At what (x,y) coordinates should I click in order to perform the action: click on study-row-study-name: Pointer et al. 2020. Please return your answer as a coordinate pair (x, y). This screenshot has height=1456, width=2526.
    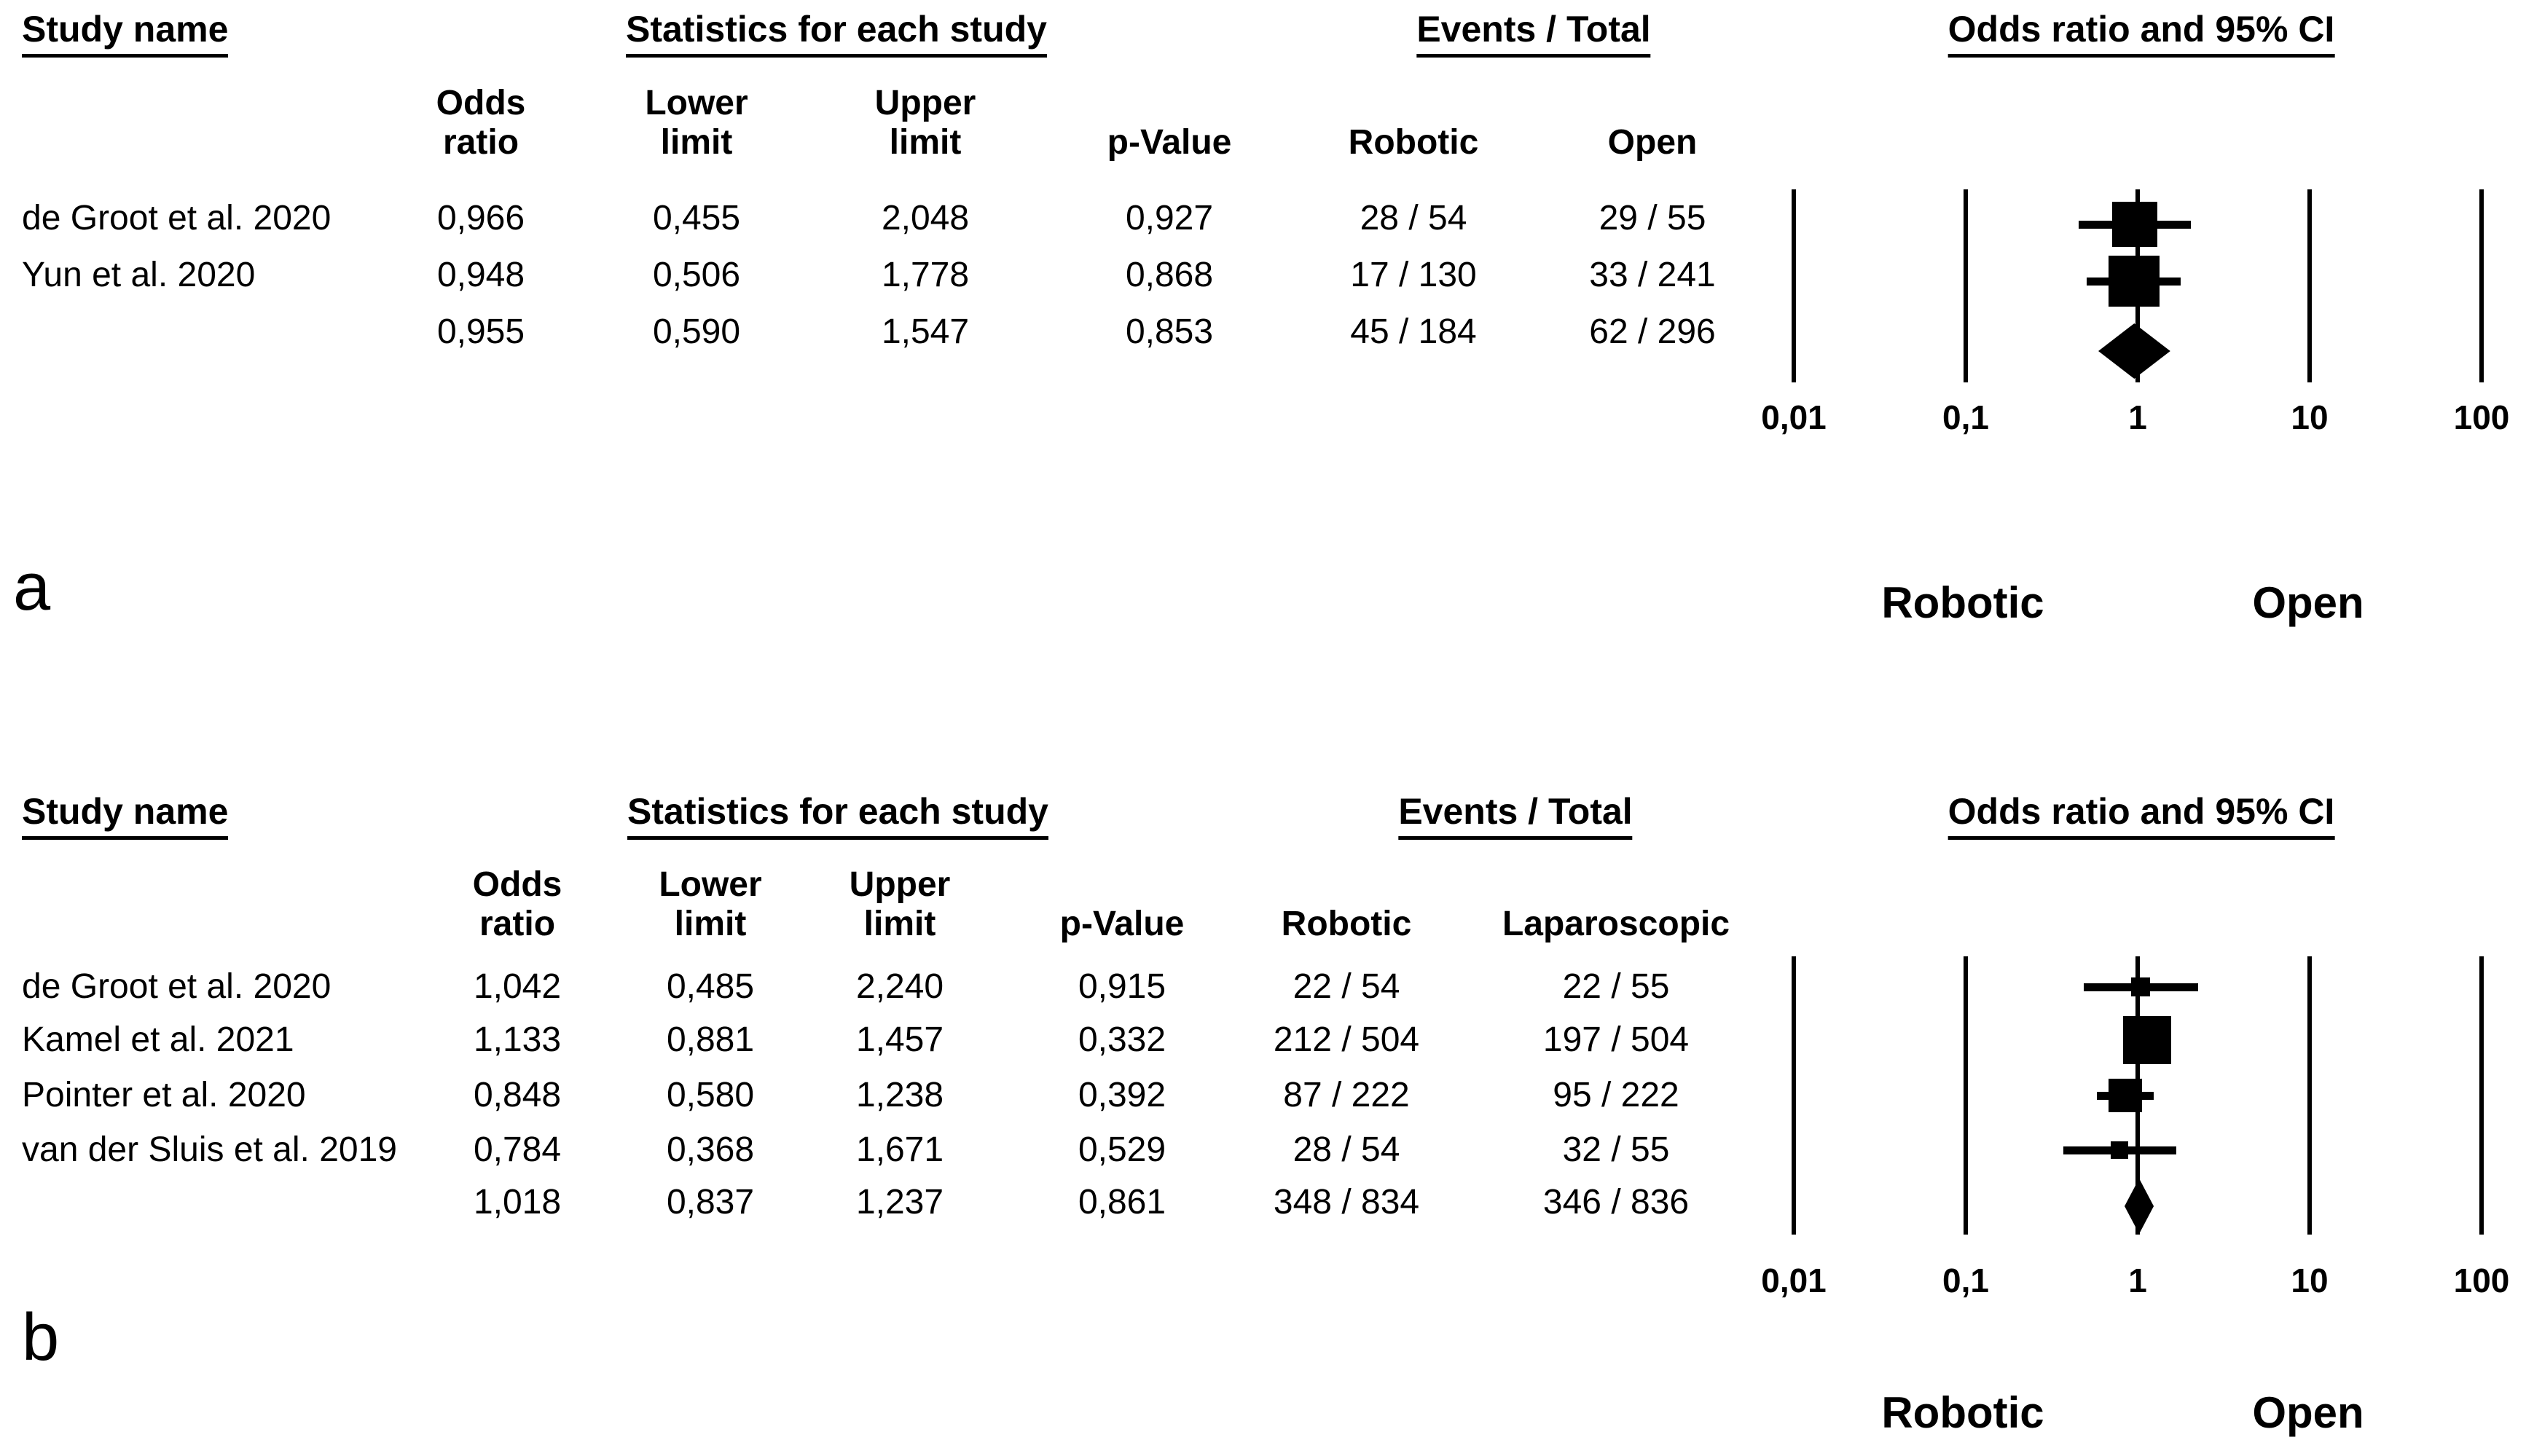
    Looking at the image, I should click on (164, 1095).